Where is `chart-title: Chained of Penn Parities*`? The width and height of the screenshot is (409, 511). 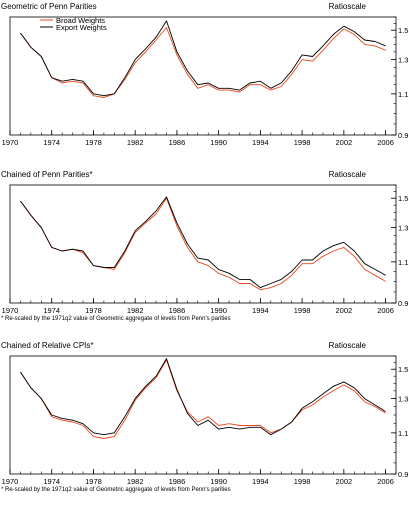 chart-title: Chained of Penn Parities* is located at coordinates (47, 174).